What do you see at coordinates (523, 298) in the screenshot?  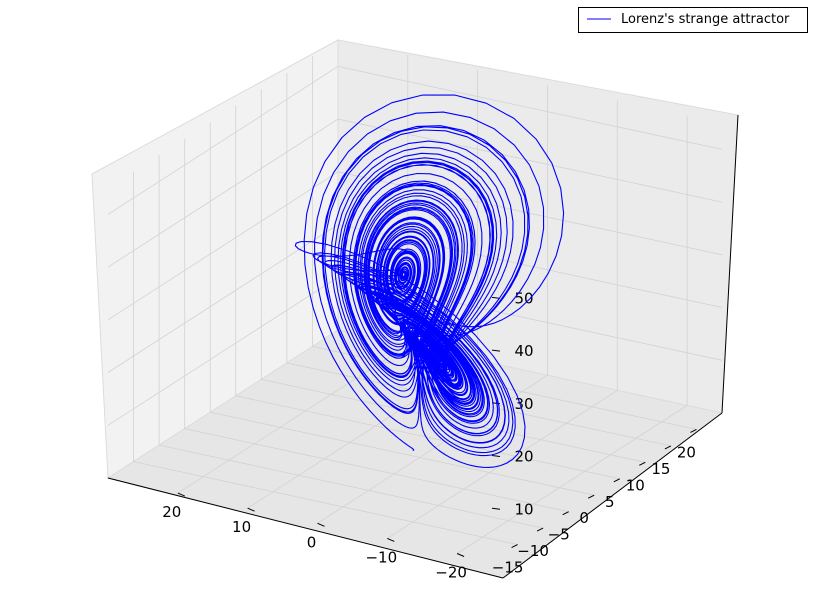 I see `z-tick-label: 50` at bounding box center [523, 298].